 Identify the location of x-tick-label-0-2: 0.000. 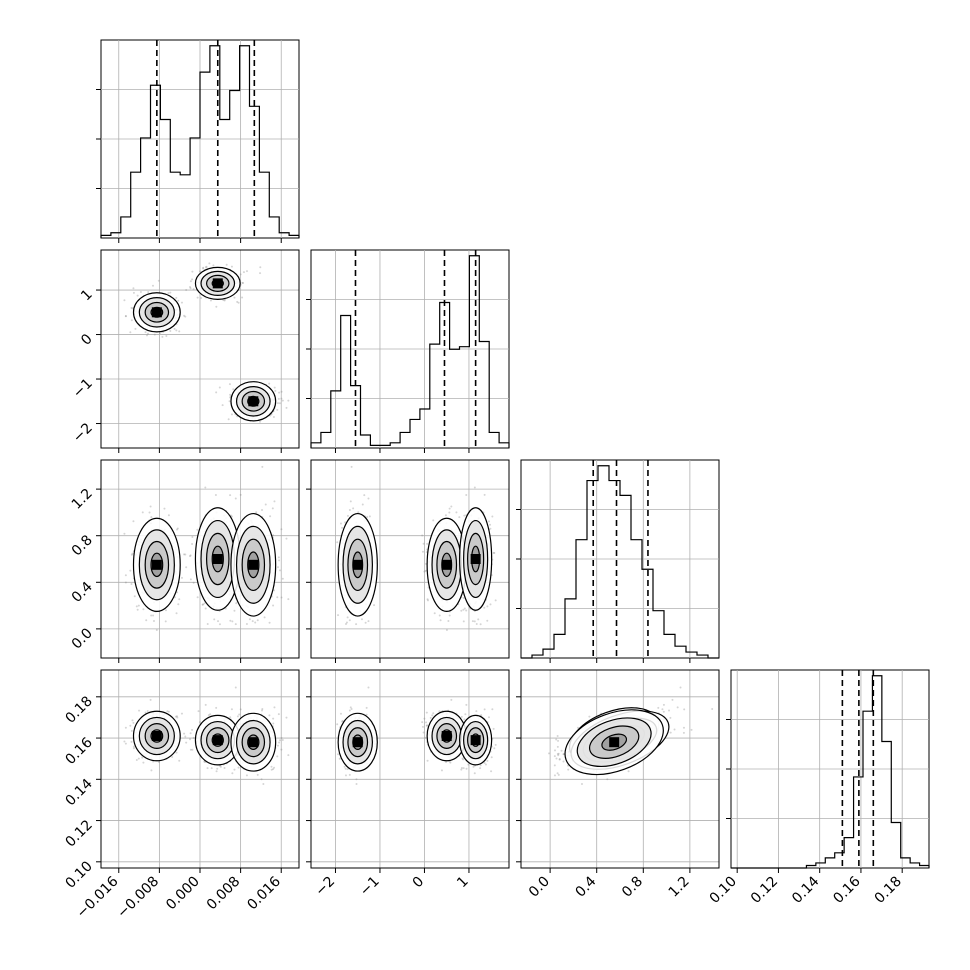
(183, 894).